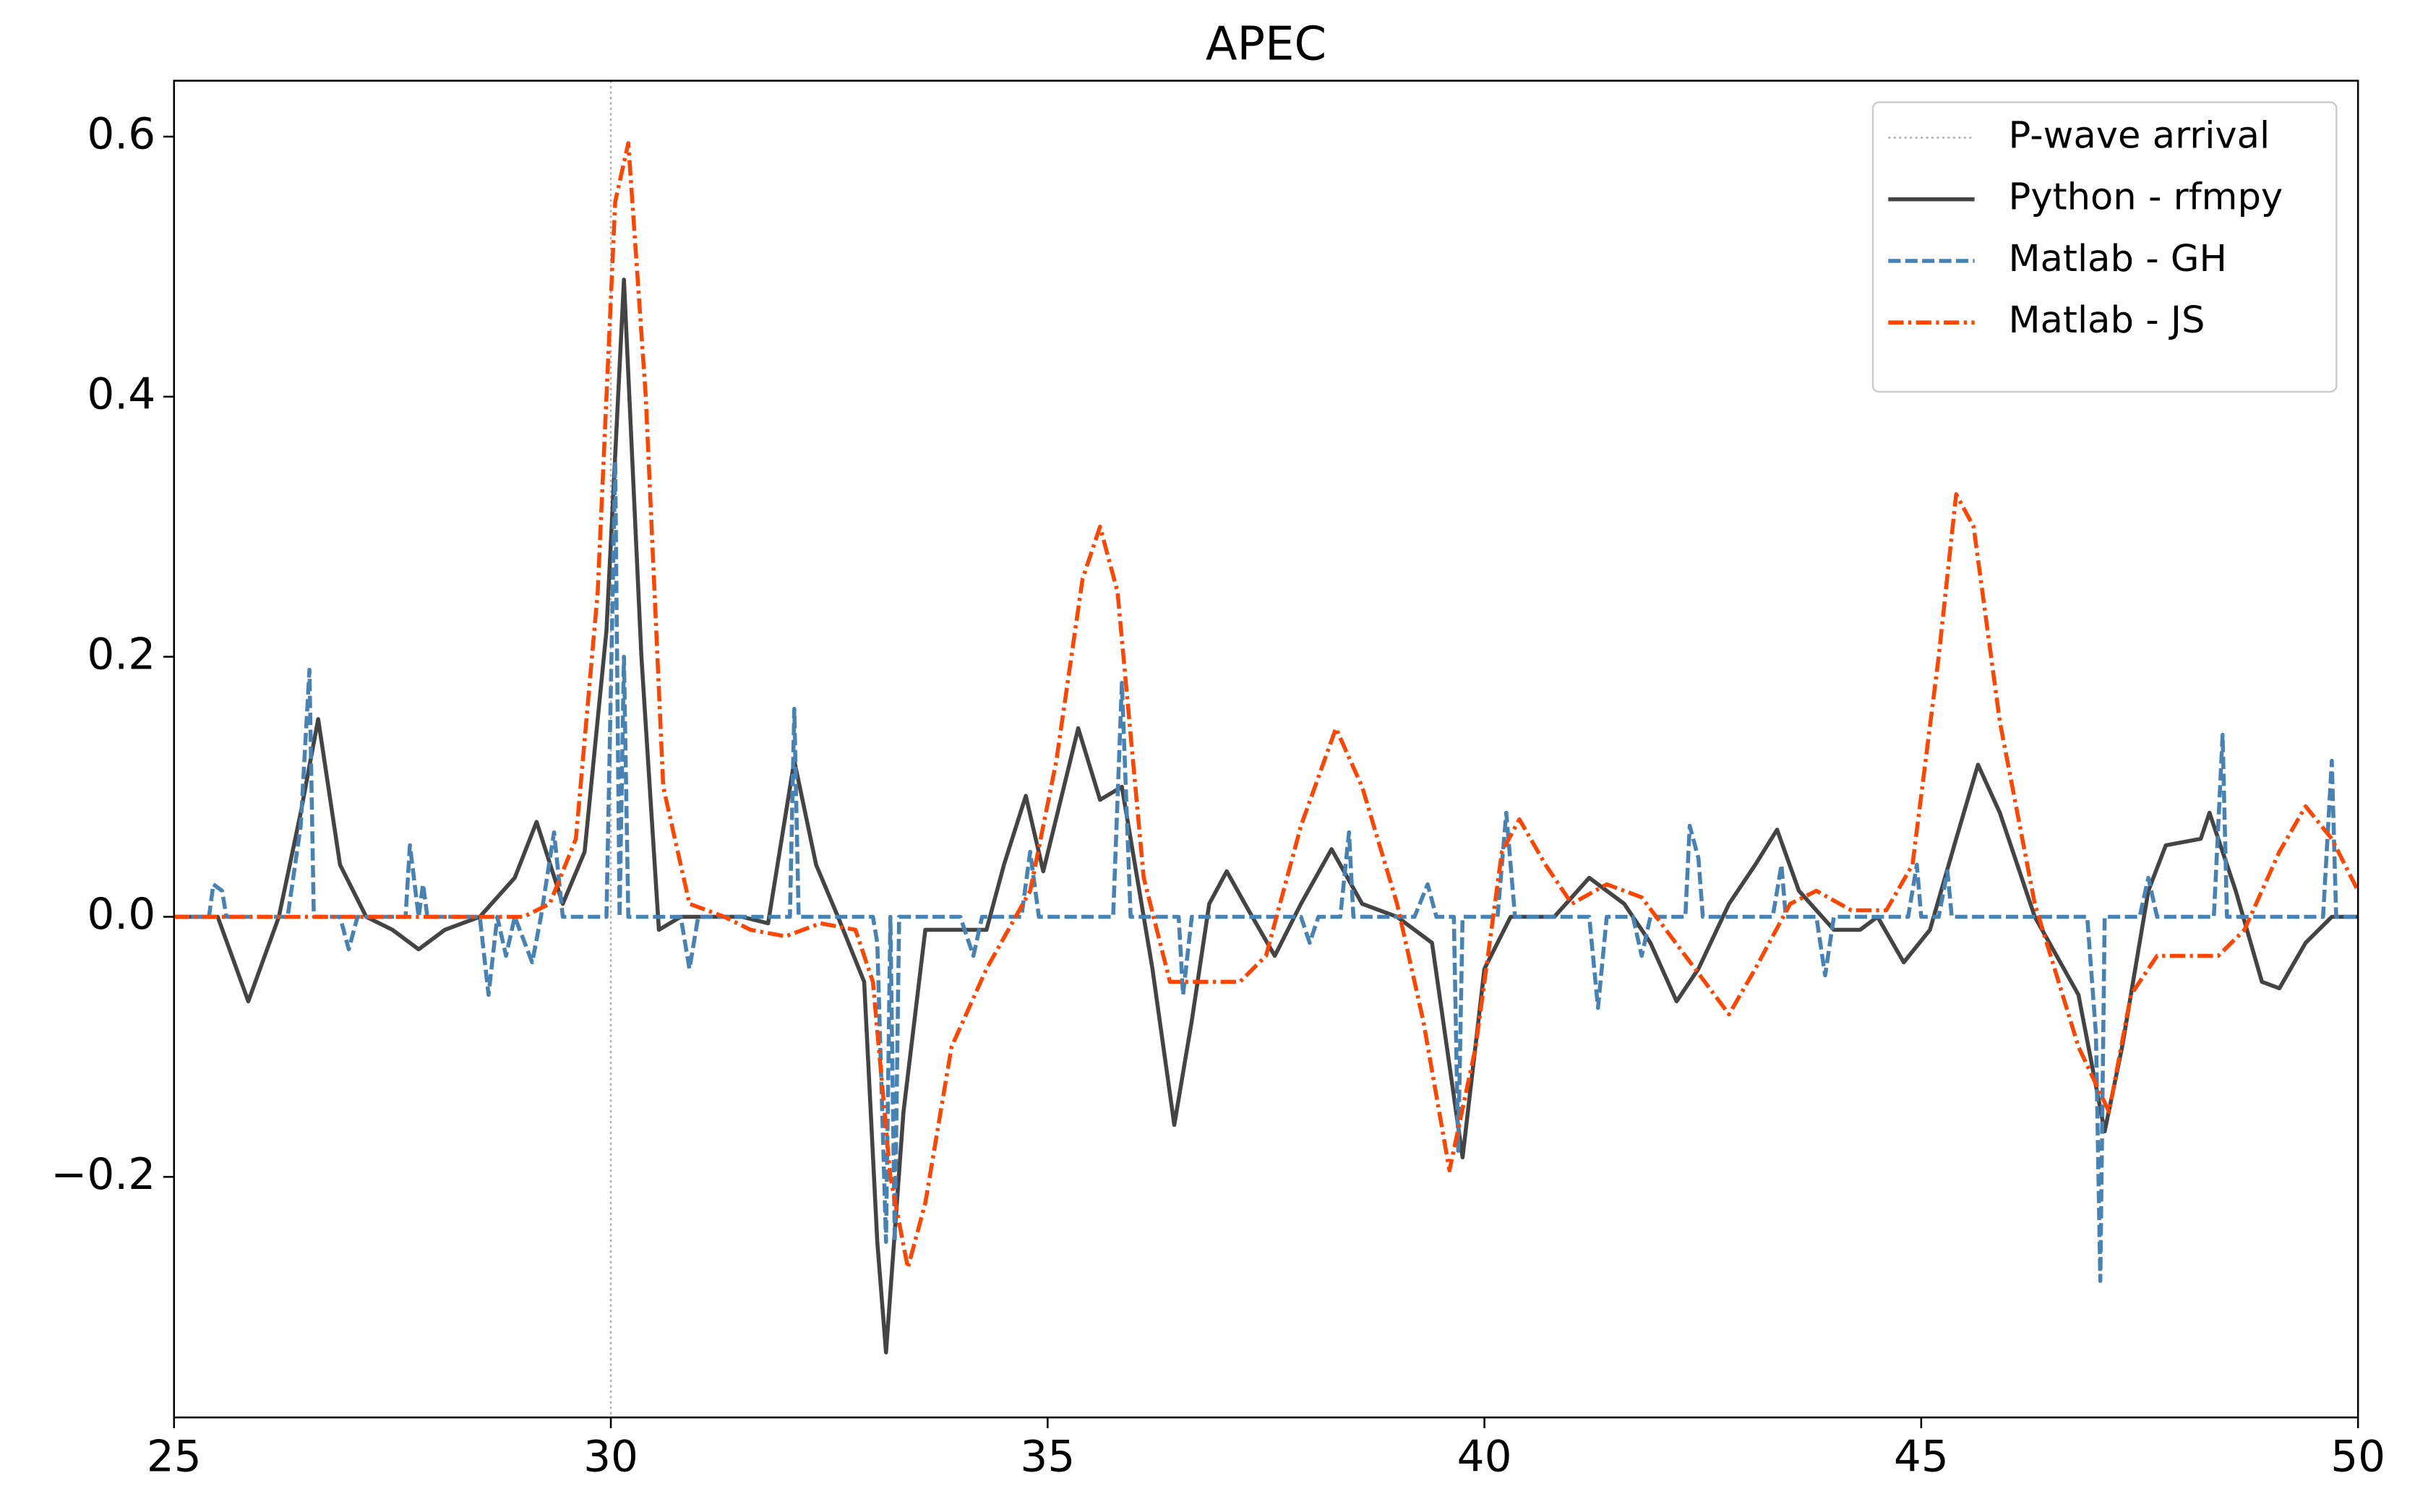 Image resolution: width=2415 pixels, height=1512 pixels. I want to click on y-tick-label: 0.2, so click(121, 654).